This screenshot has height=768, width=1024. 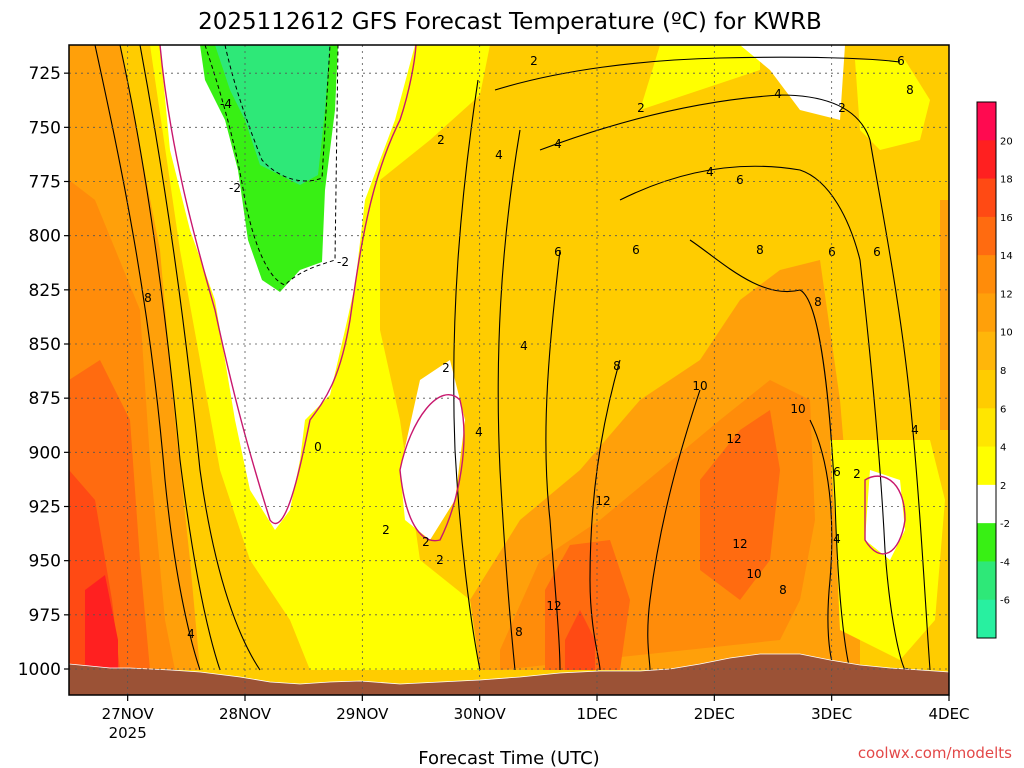 What do you see at coordinates (45, 562) in the screenshot?
I see `y-tick-label: 950` at bounding box center [45, 562].